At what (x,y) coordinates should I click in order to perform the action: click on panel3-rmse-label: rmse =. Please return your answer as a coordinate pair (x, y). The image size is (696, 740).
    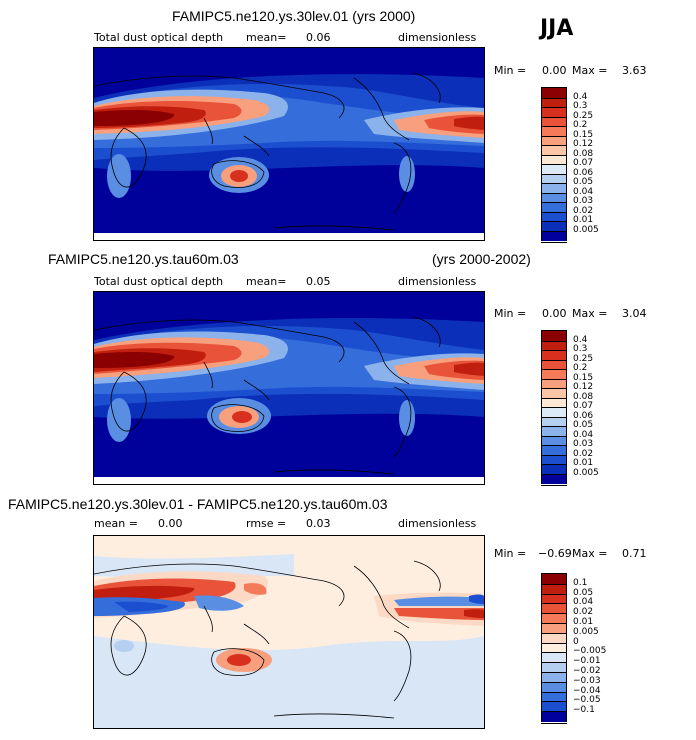
    Looking at the image, I should click on (266, 523).